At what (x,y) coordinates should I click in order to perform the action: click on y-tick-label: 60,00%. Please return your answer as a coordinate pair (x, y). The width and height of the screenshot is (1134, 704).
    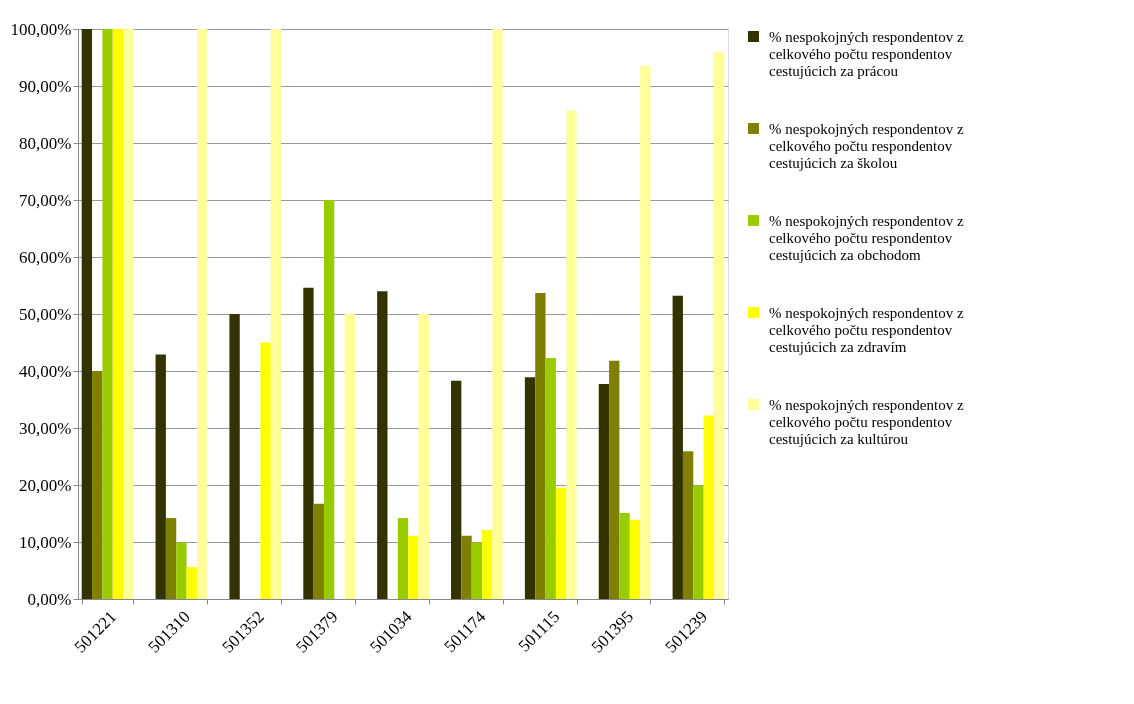
    Looking at the image, I should click on (45, 257).